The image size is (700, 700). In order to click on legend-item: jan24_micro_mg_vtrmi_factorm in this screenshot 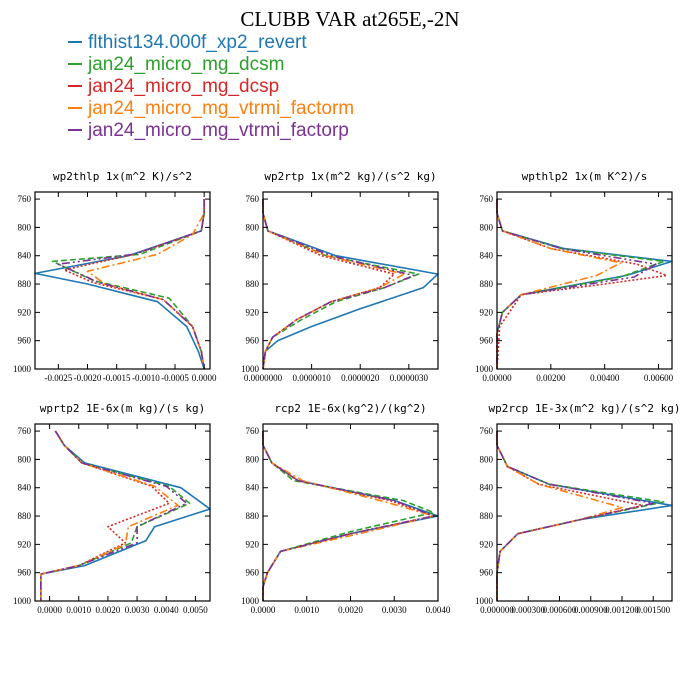, I will do `click(211, 108)`.